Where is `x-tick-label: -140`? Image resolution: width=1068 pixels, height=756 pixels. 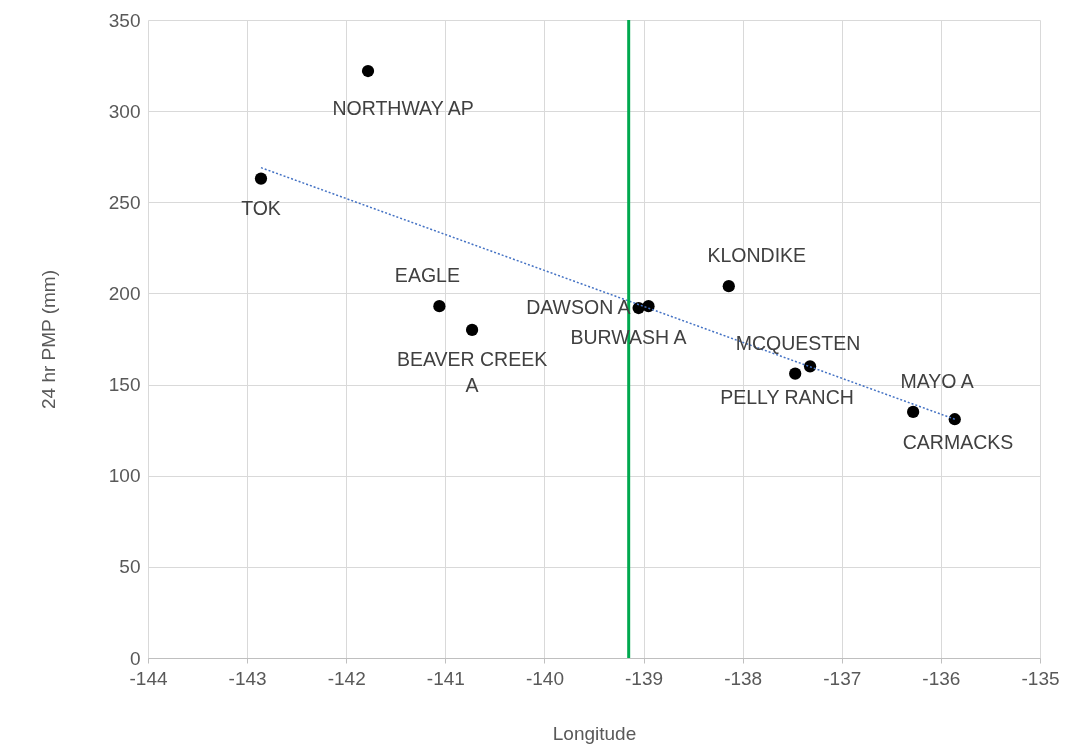 x-tick-label: -140 is located at coordinates (544, 678).